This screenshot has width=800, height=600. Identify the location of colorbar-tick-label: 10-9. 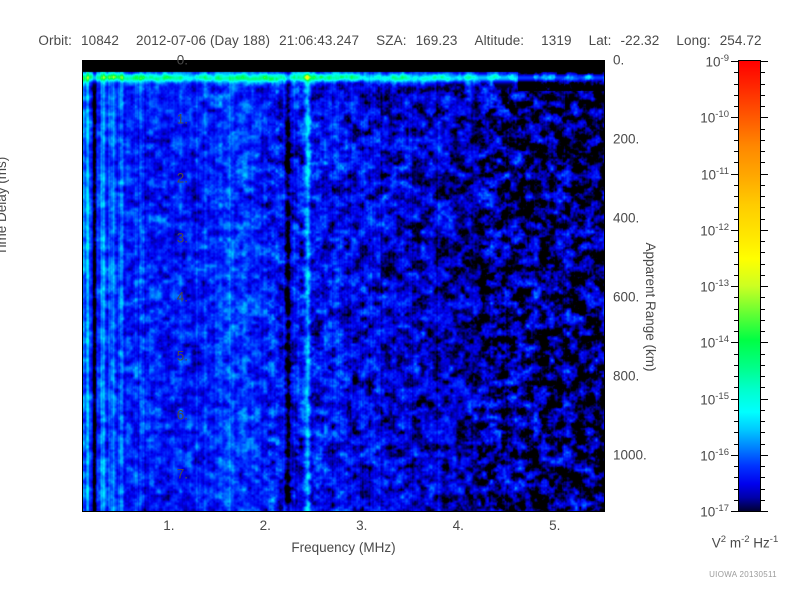
(717, 61).